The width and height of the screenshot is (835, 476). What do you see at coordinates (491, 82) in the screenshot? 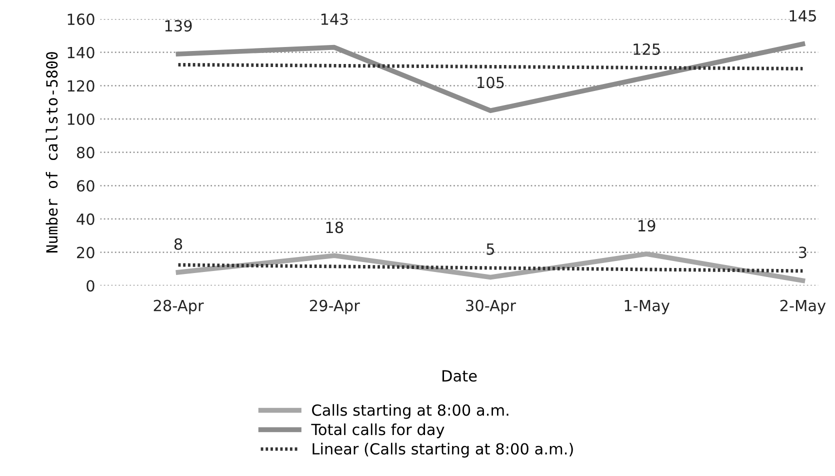
I see `data-label: 105` at bounding box center [491, 82].